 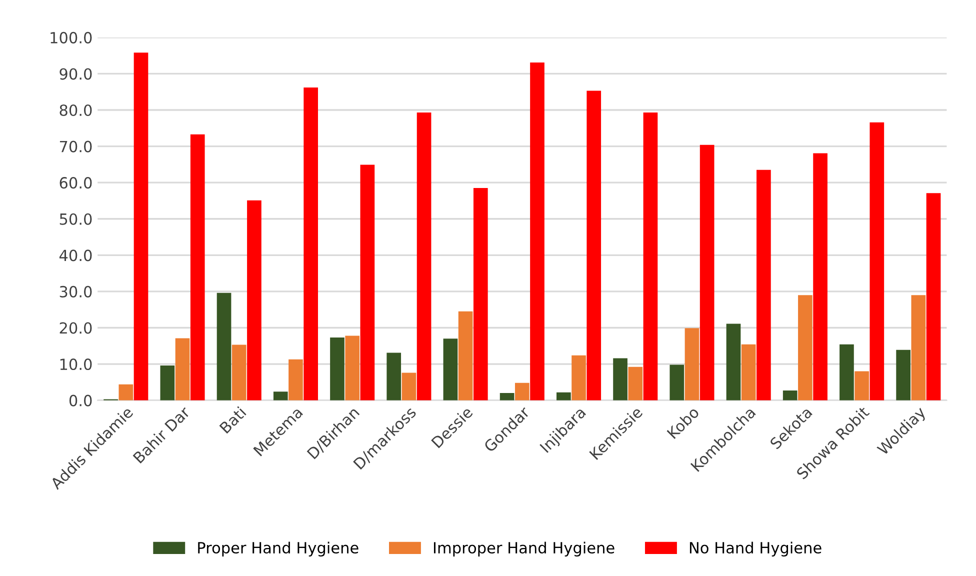 I want to click on y-tick-label: 20.0, so click(x=76, y=328).